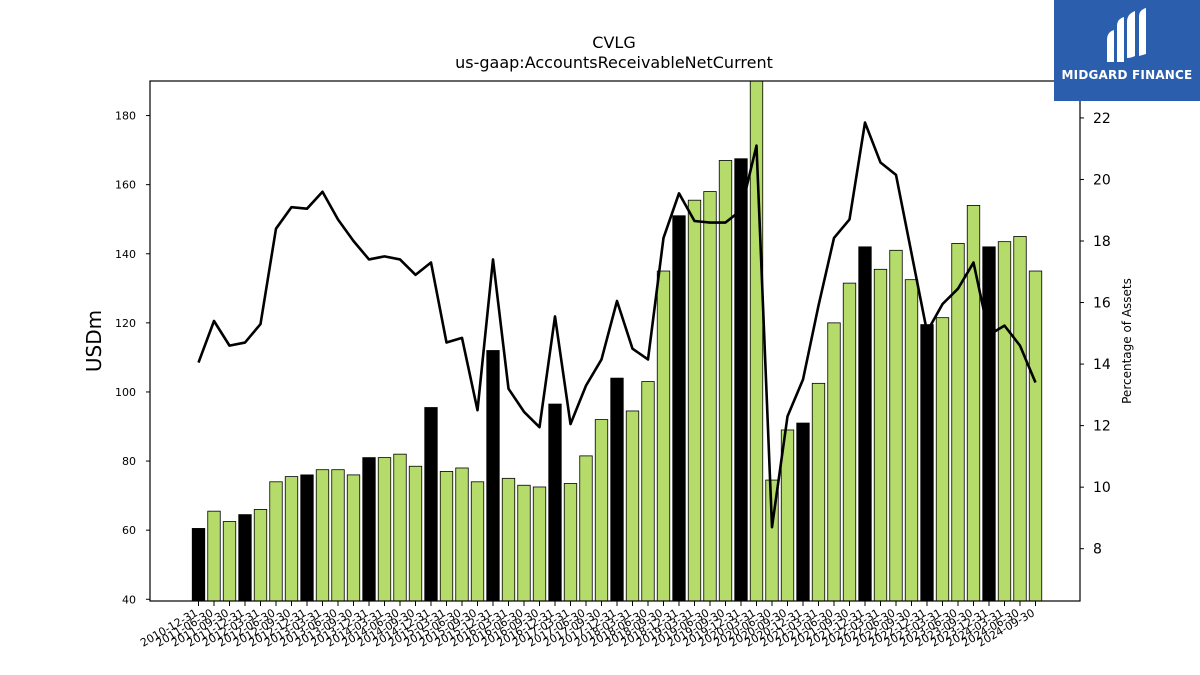 Image resolution: width=1200 pixels, height=675 pixels. What do you see at coordinates (125, 185) in the screenshot?
I see `y-tick-label-160: 160` at bounding box center [125, 185].